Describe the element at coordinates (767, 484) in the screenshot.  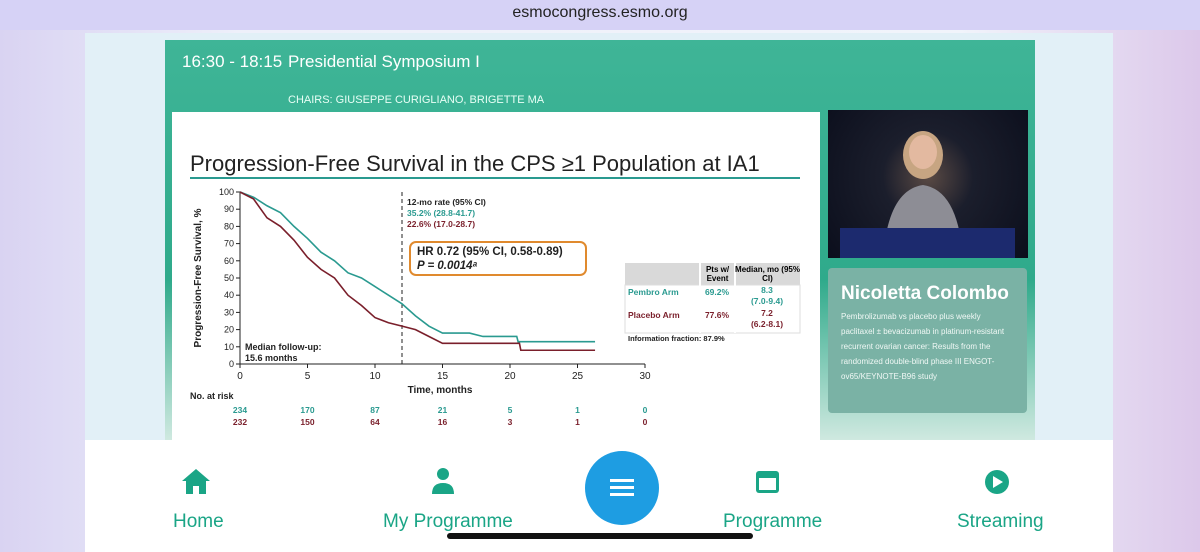
I see `calendar-icon` at that location.